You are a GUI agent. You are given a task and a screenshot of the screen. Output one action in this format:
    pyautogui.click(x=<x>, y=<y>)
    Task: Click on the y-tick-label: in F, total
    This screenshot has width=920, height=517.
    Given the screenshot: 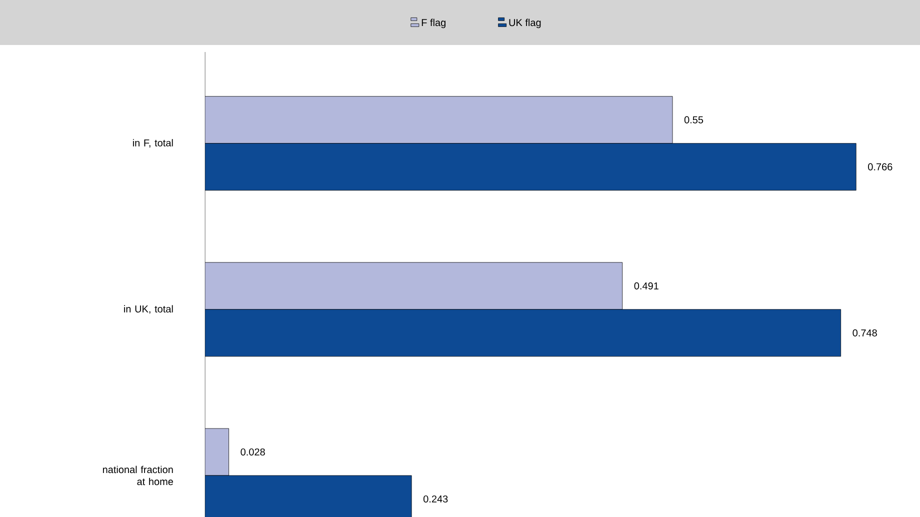 What is the action you would take?
    pyautogui.click(x=153, y=143)
    